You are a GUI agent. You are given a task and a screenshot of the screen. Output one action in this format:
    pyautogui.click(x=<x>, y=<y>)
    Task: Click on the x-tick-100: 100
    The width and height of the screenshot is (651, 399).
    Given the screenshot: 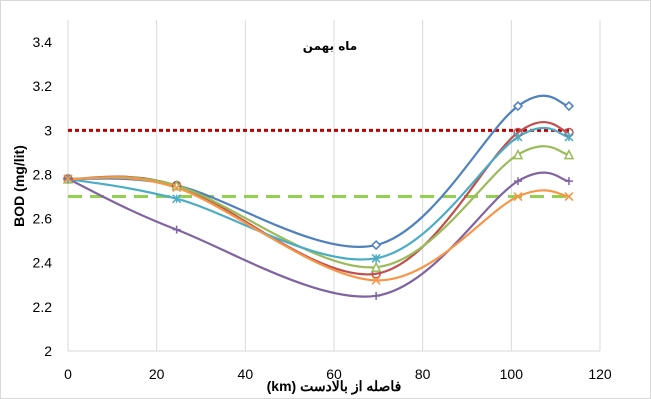 What is the action you would take?
    pyautogui.click(x=512, y=374)
    